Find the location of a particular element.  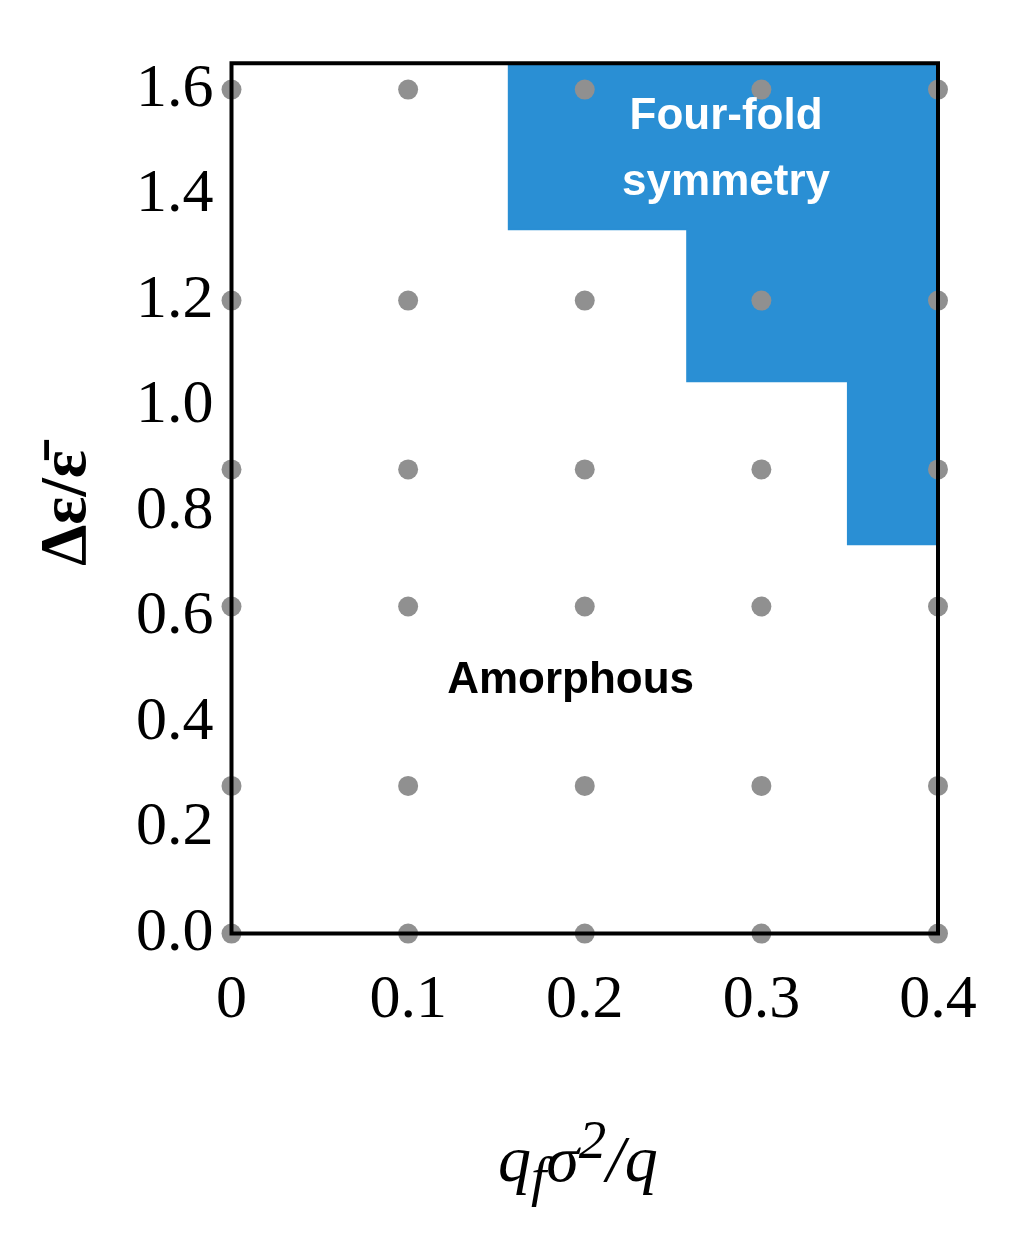

y-tick-label: 1.2 is located at coordinates (175, 295).